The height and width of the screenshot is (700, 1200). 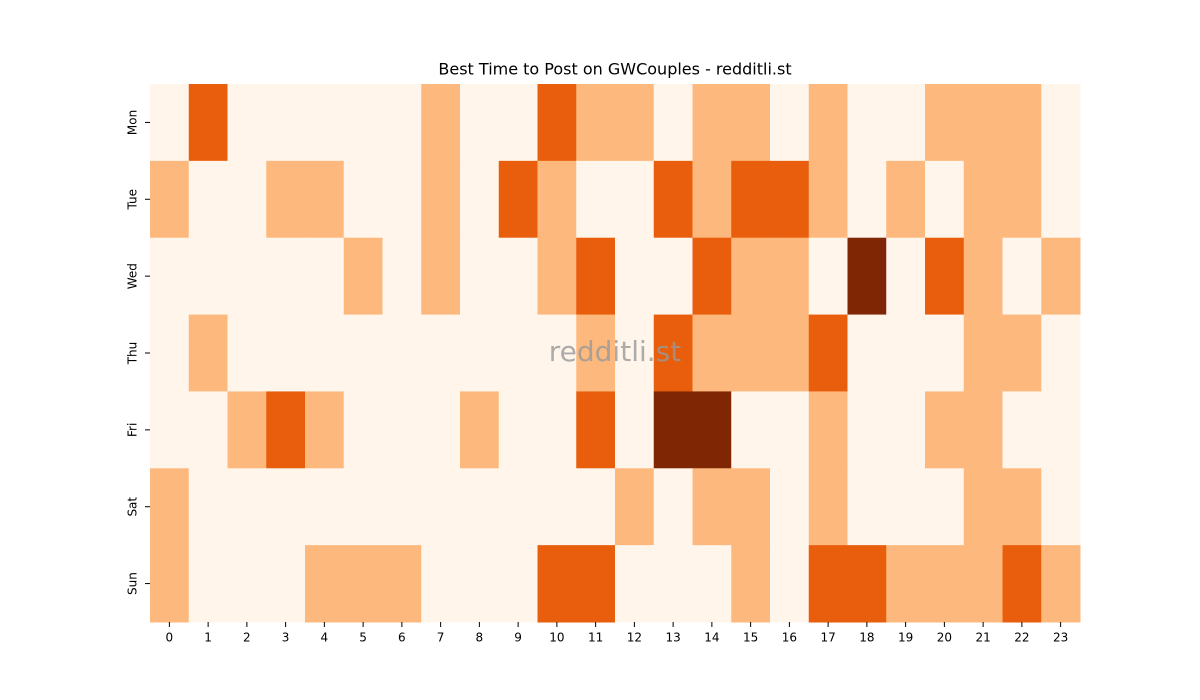 What do you see at coordinates (866, 638) in the screenshot?
I see `x-tick-label: 18` at bounding box center [866, 638].